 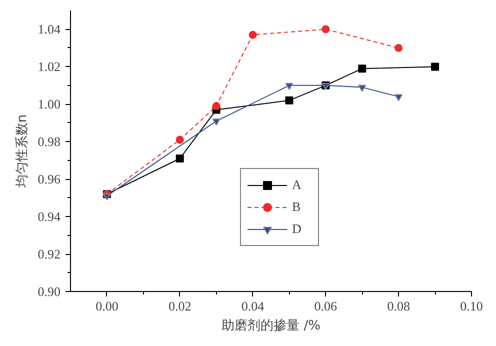 I want to click on x-tick-label: 0.08, so click(x=398, y=306).